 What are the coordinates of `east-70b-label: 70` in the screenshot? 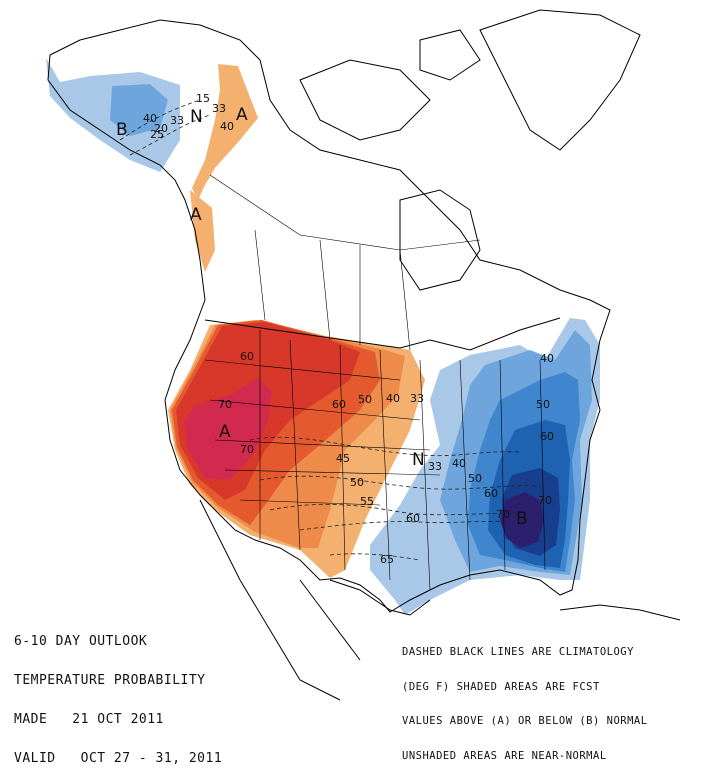 It's located at (545, 500).